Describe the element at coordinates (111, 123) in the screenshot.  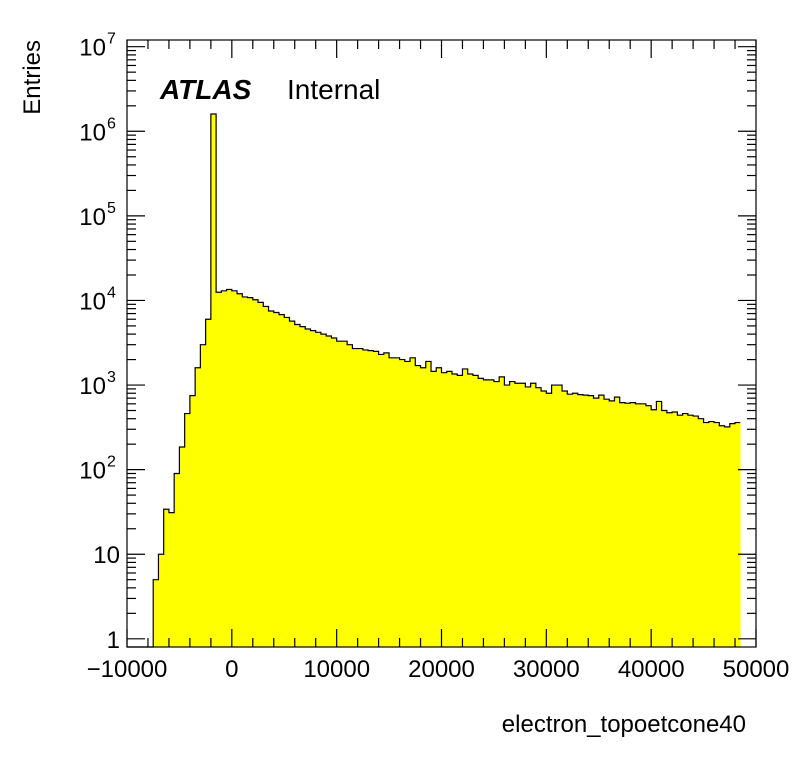
I see `y-tick-exponent: 6` at that location.